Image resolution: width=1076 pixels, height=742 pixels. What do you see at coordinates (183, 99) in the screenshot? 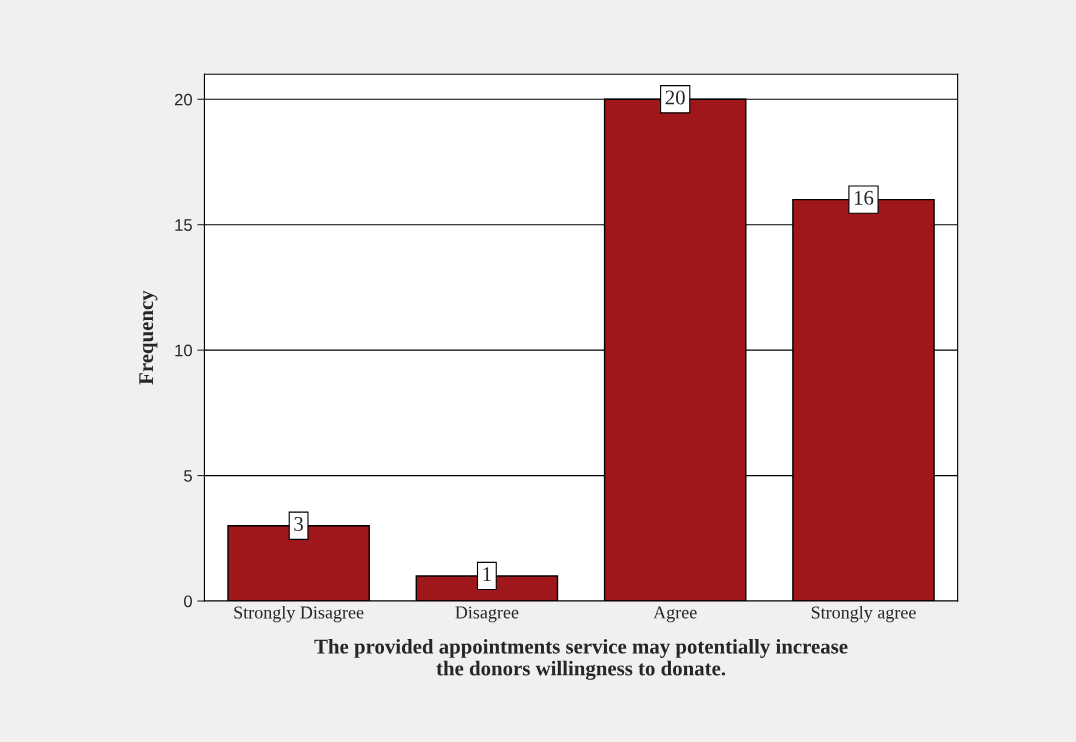
I see `y-tick-label: 20` at bounding box center [183, 99].